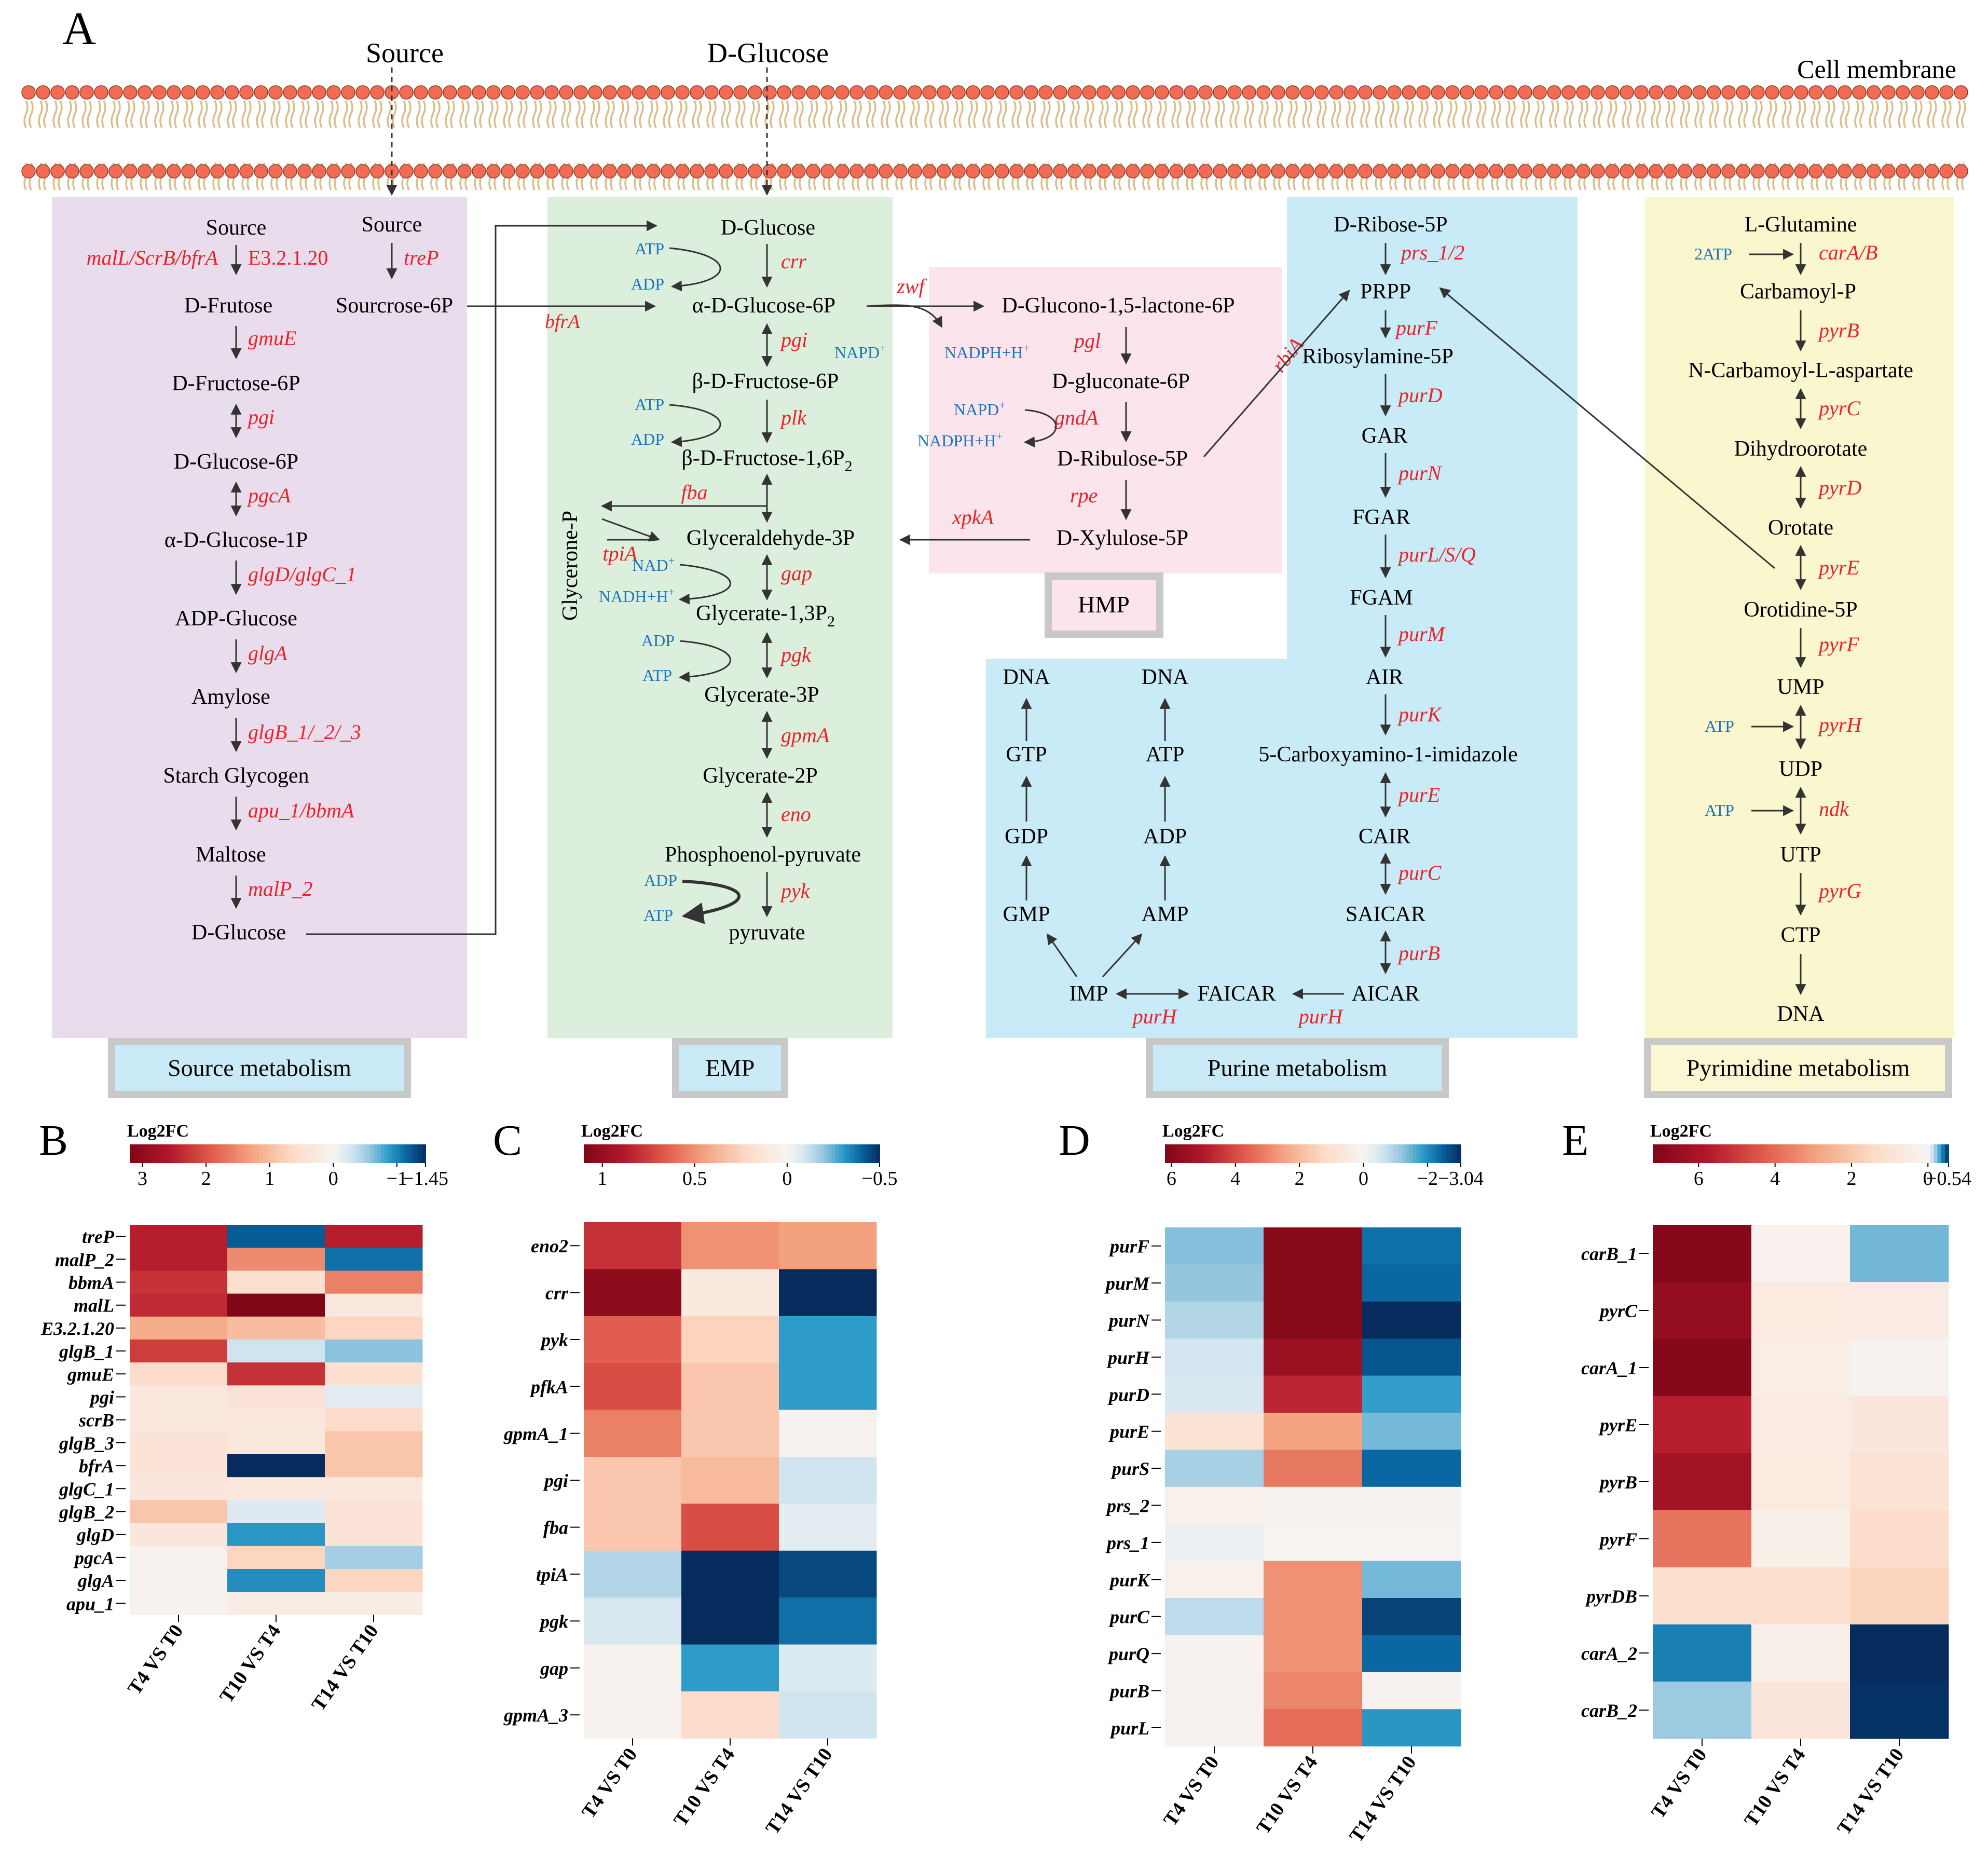 This screenshot has width=1988, height=1872. What do you see at coordinates (206, 1179) in the screenshot?
I see `legend-tick-label: 2` at bounding box center [206, 1179].